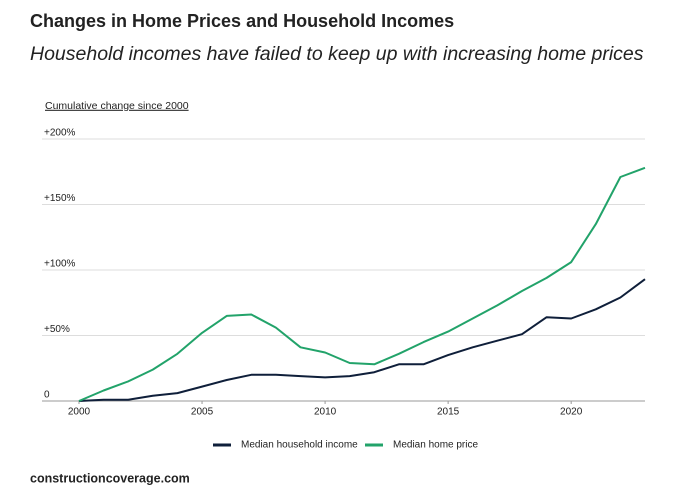 The image size is (690, 495). Describe the element at coordinates (60, 198) in the screenshot. I see `y-tick-label: +150%` at that location.